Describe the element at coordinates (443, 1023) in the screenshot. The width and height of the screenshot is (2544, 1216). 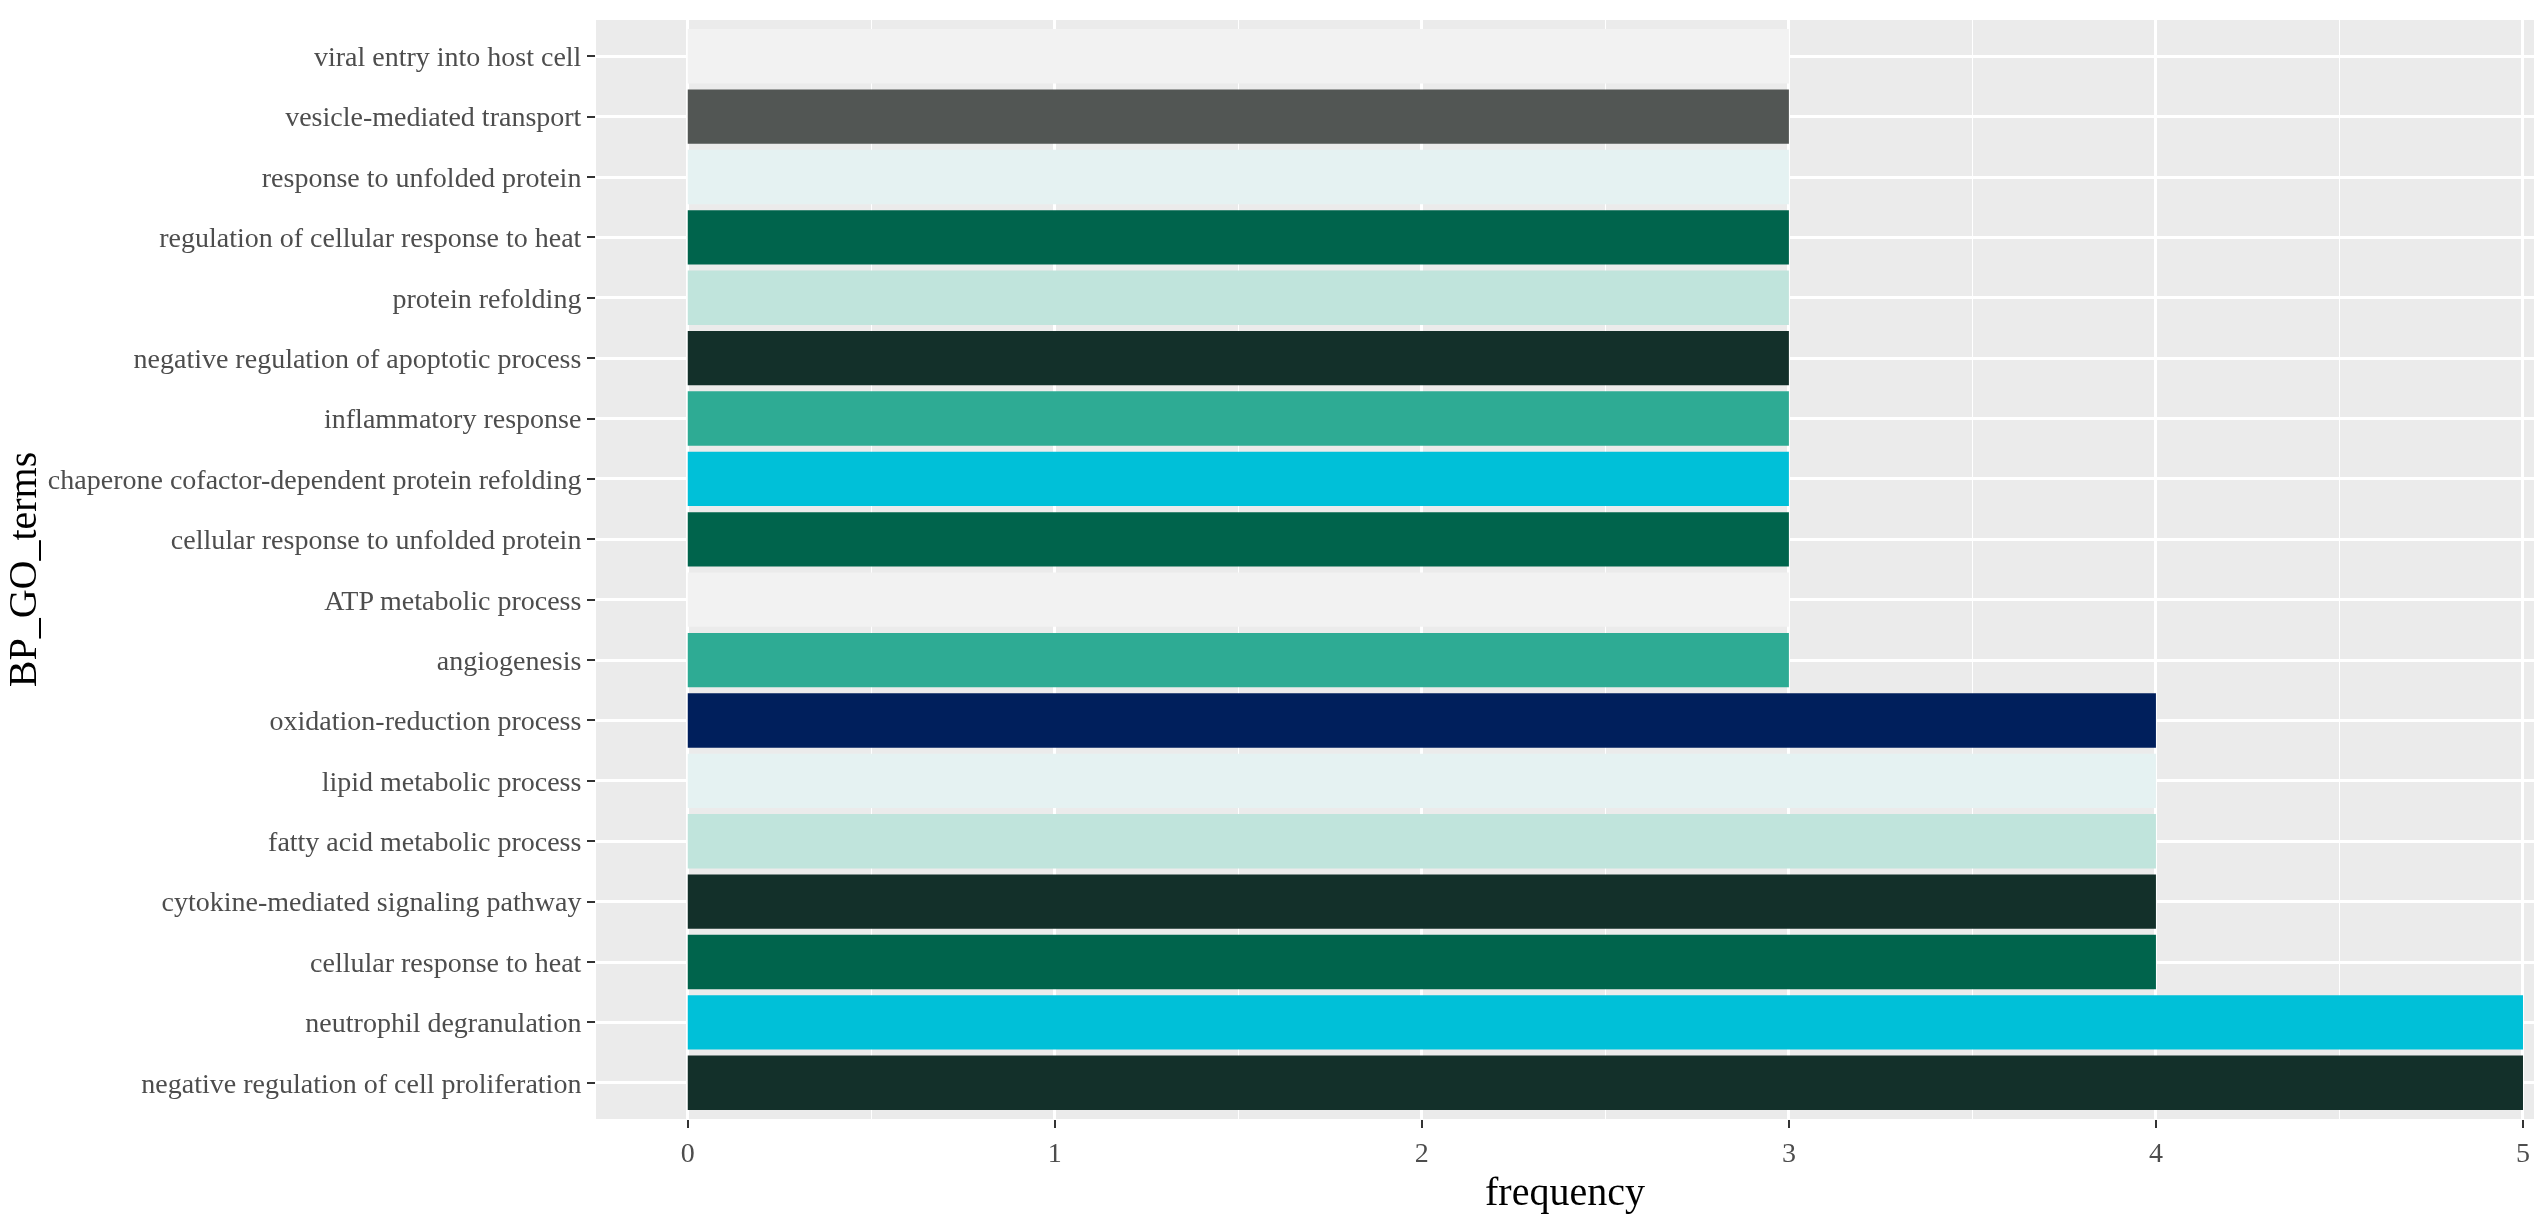
I see `y-tick-label: neutrophil degranulation` at that location.